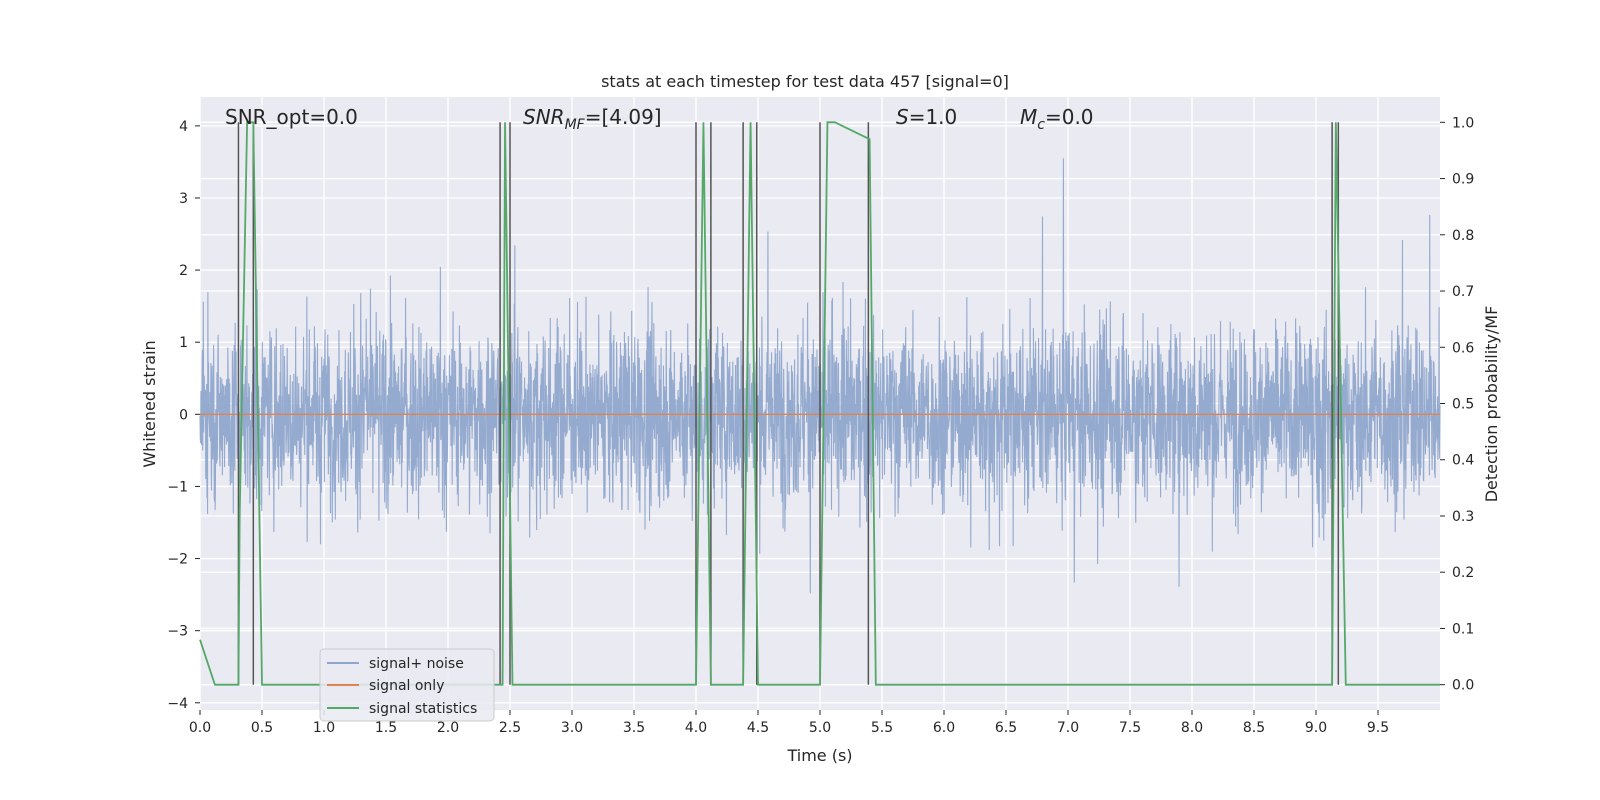 This screenshot has height=800, width=1600. I want to click on x-tick-label: 1.5, so click(386, 728).